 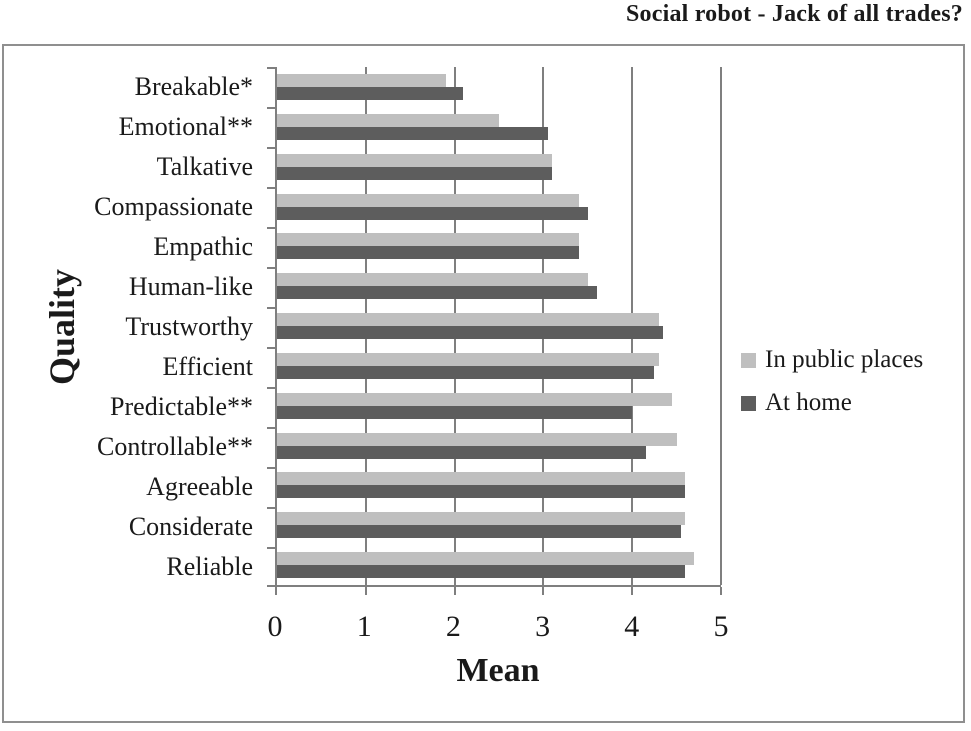 I want to click on x-tick-label: 3, so click(x=543, y=626).